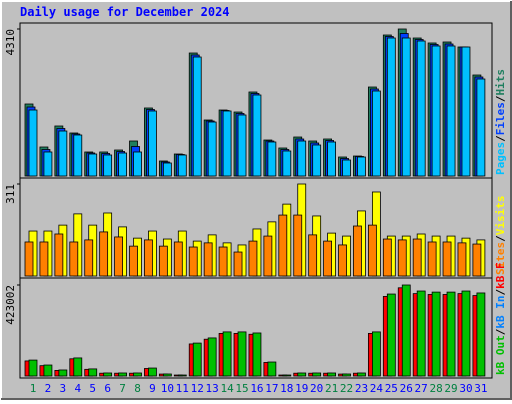 This screenshot has height=404, width=512. What do you see at coordinates (500, 118) in the screenshot?
I see `legend-entry: Files` at bounding box center [500, 118].